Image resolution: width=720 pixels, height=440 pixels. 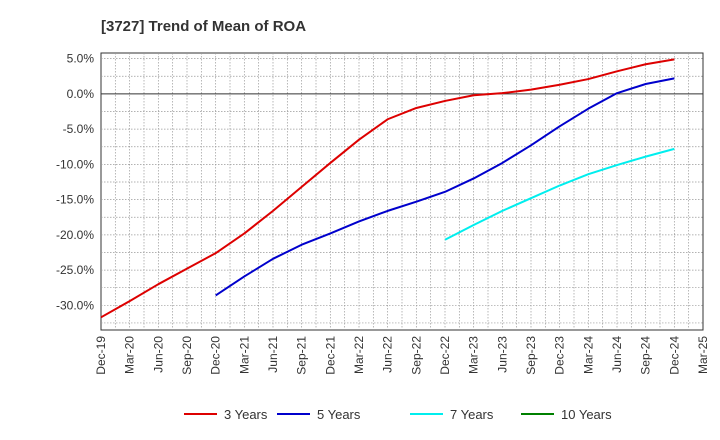 What do you see at coordinates (588, 355) in the screenshot?
I see `x-tick-label: Mar-24` at bounding box center [588, 355].